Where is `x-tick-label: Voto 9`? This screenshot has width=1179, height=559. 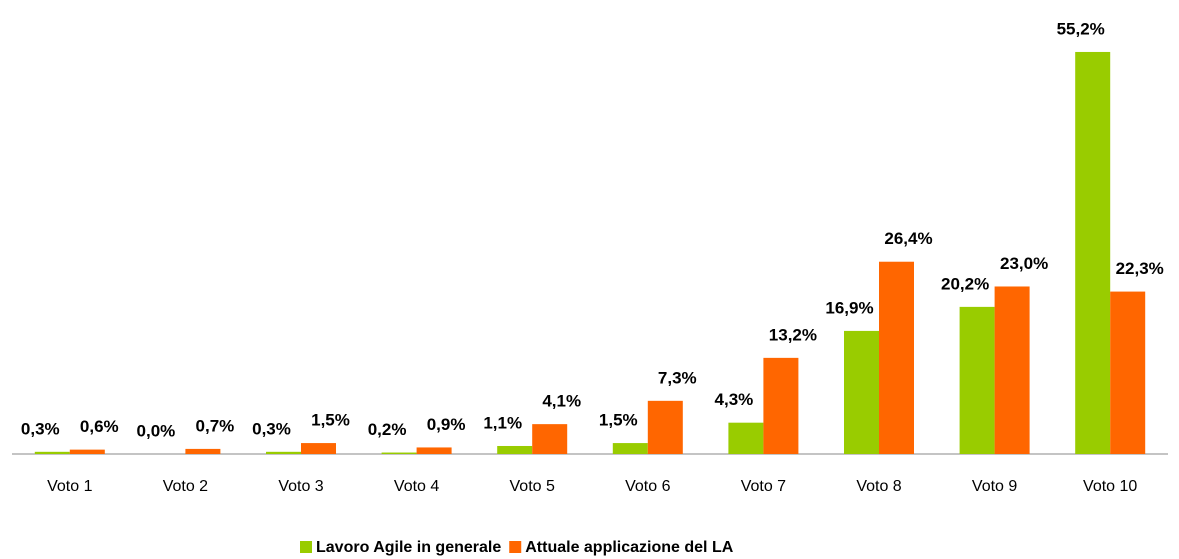 x-tick-label: Voto 9 is located at coordinates (994, 486).